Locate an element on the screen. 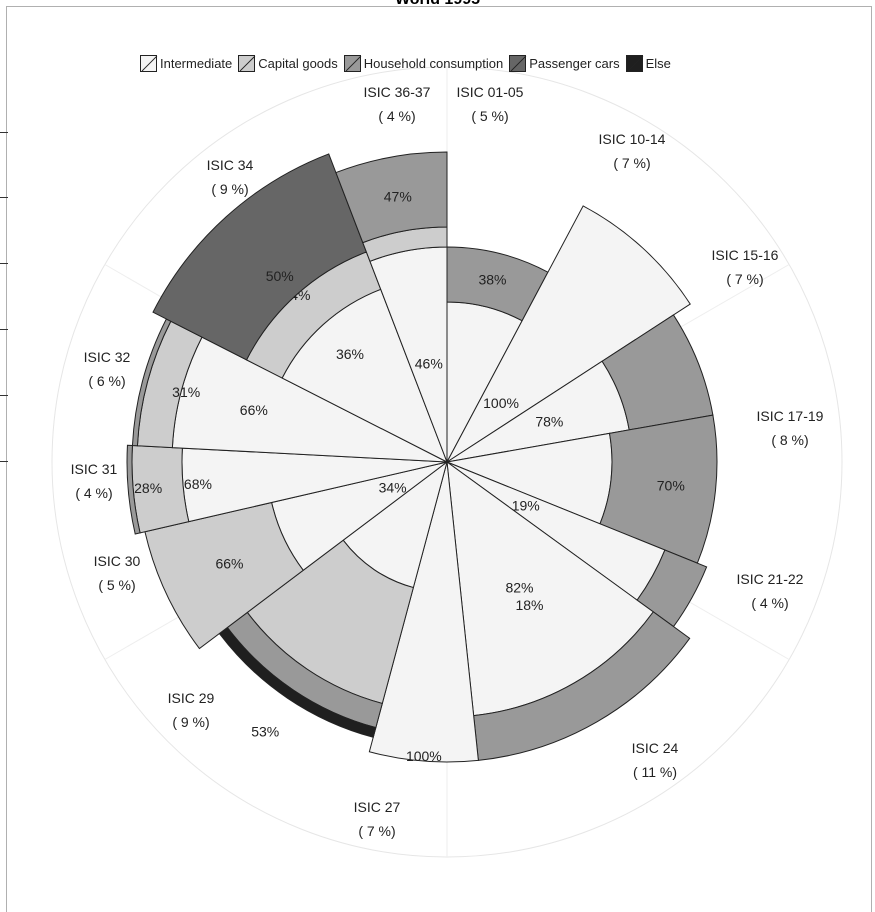  category-share-label: ( 8 %) is located at coordinates (789, 440).